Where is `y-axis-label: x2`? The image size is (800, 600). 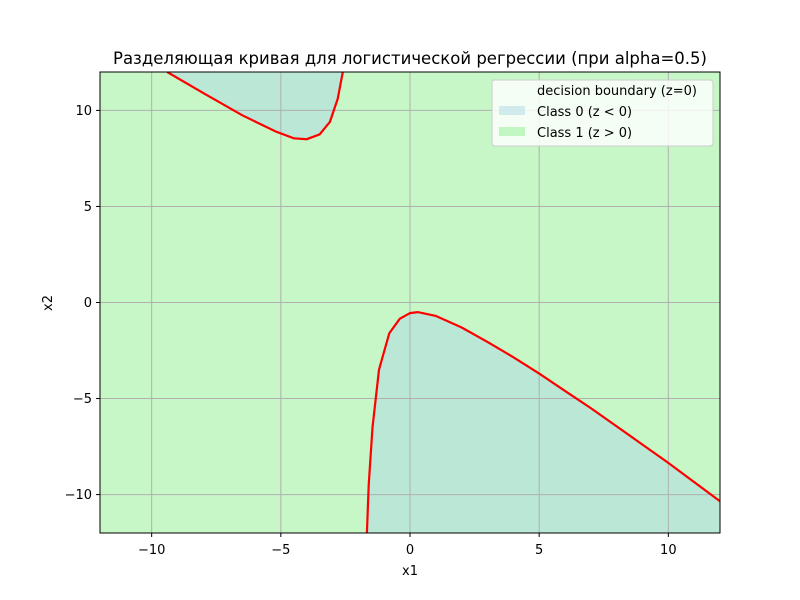 y-axis-label: x2 is located at coordinates (48, 303).